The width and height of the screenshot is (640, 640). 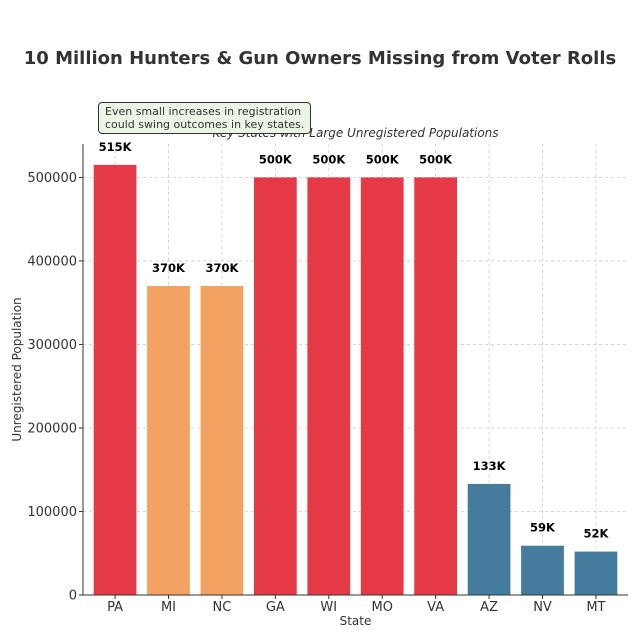 I want to click on bar-ga, so click(x=275, y=386).